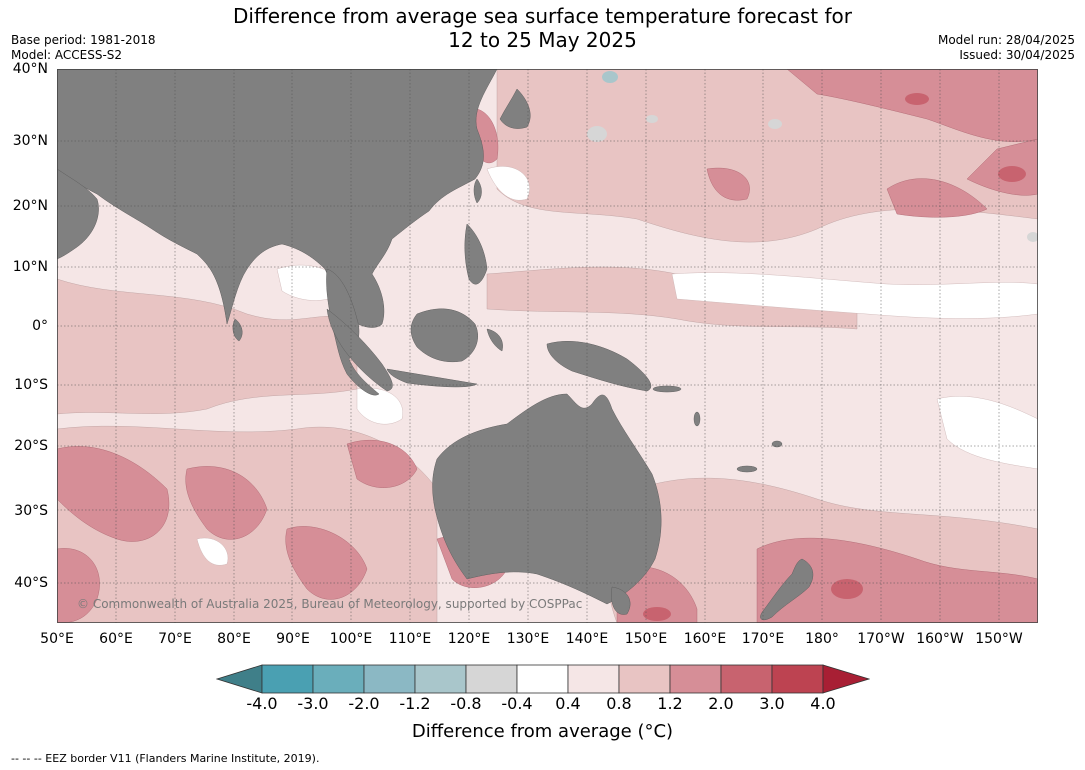 The width and height of the screenshot is (1085, 770). I want to click on land-australia, so click(547, 499).